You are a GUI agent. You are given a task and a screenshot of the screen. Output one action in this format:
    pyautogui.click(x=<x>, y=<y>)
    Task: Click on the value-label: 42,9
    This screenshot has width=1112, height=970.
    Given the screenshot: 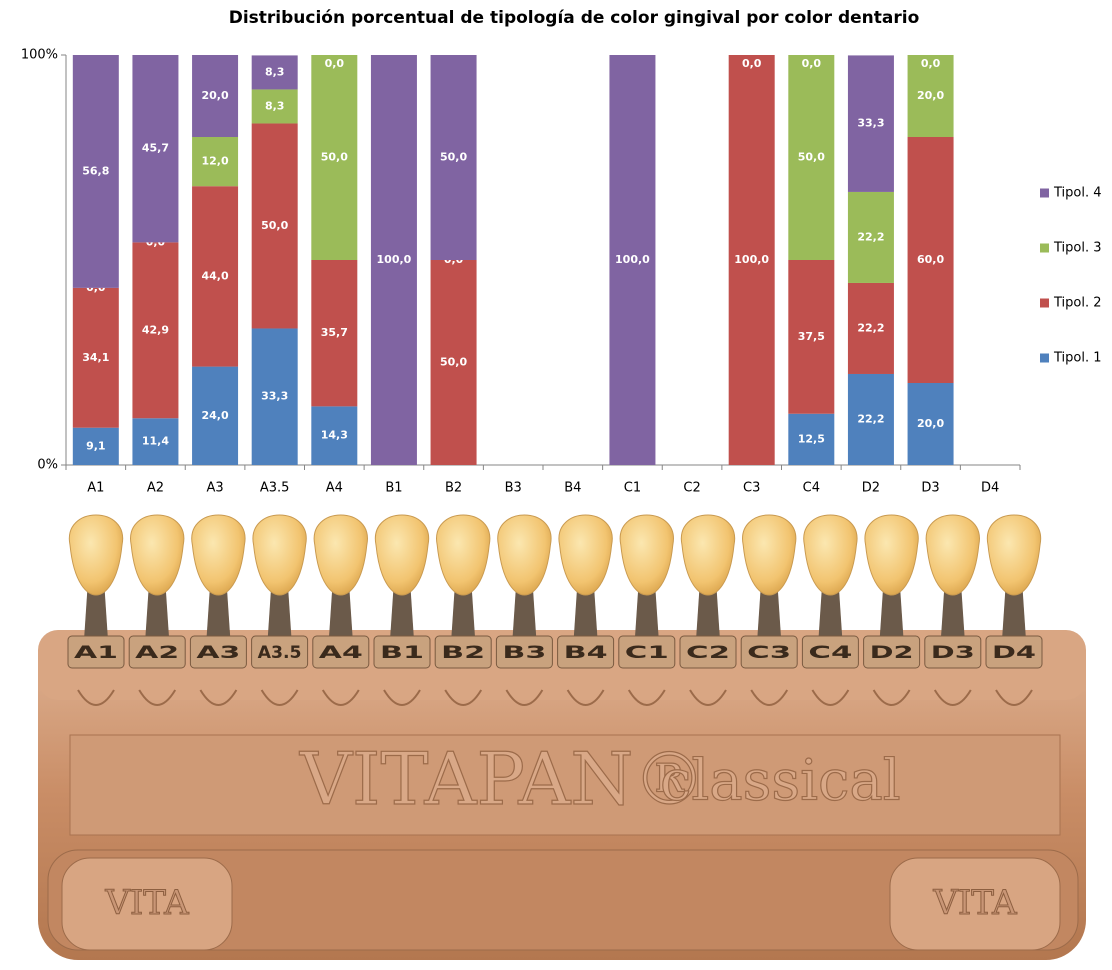 What is the action you would take?
    pyautogui.click(x=155, y=329)
    